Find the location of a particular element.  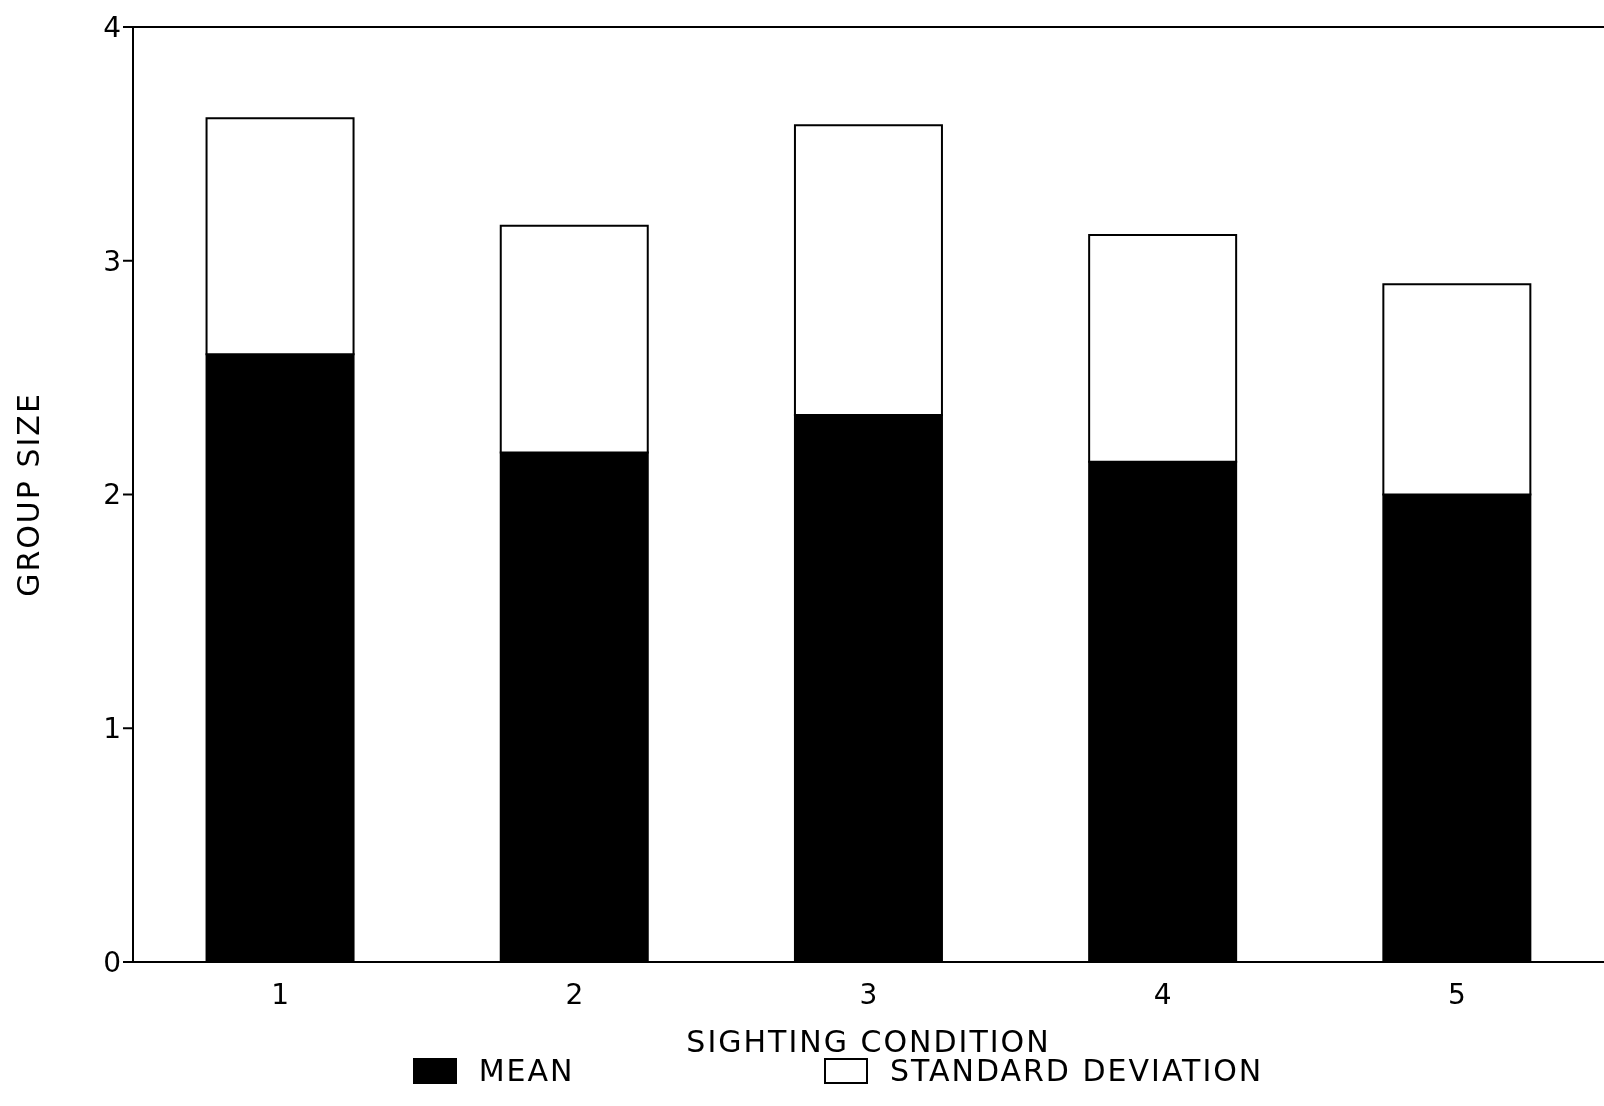

y-axis-title: GROUP SIZE is located at coordinates (28, 494).